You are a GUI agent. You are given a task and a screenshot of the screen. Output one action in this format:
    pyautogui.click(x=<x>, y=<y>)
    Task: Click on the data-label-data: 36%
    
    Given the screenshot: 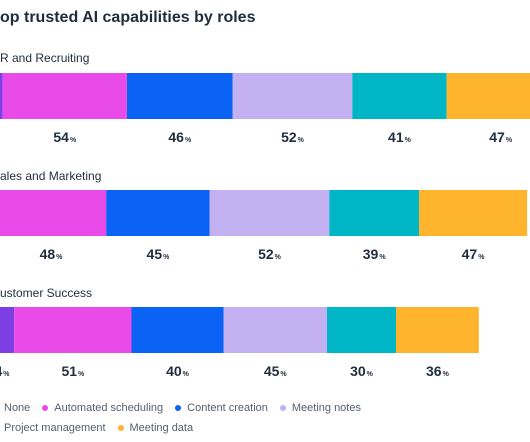 What is the action you would take?
    pyautogui.click(x=438, y=371)
    